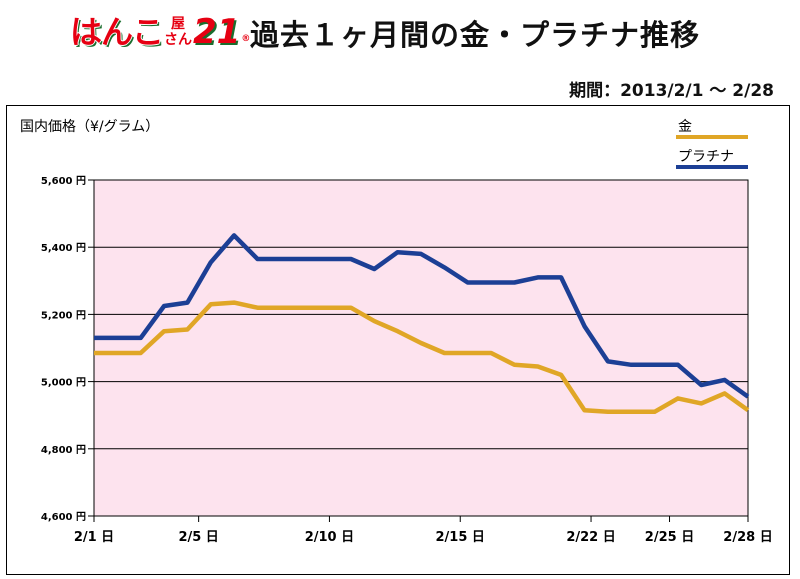  I want to click on logo-small-text: 屋 さん, so click(178, 32).